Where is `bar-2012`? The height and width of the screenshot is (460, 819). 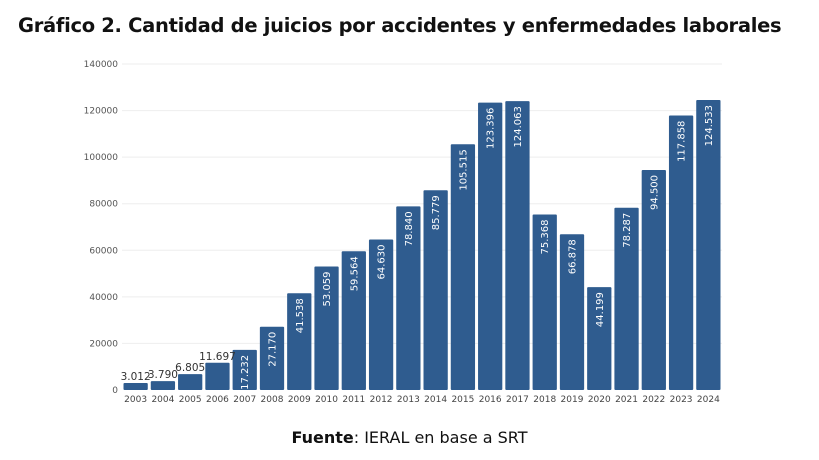
bar-2012 is located at coordinates (381, 314).